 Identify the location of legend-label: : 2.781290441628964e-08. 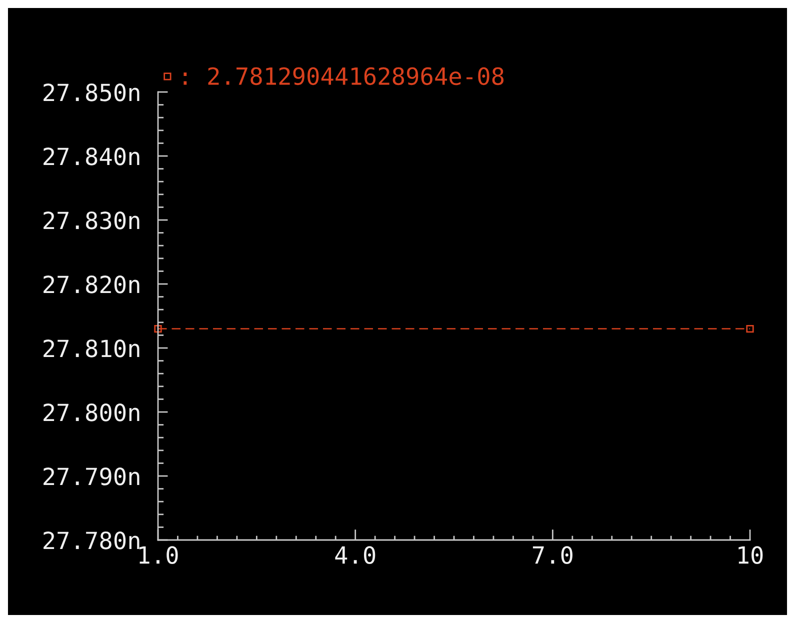
(344, 76).